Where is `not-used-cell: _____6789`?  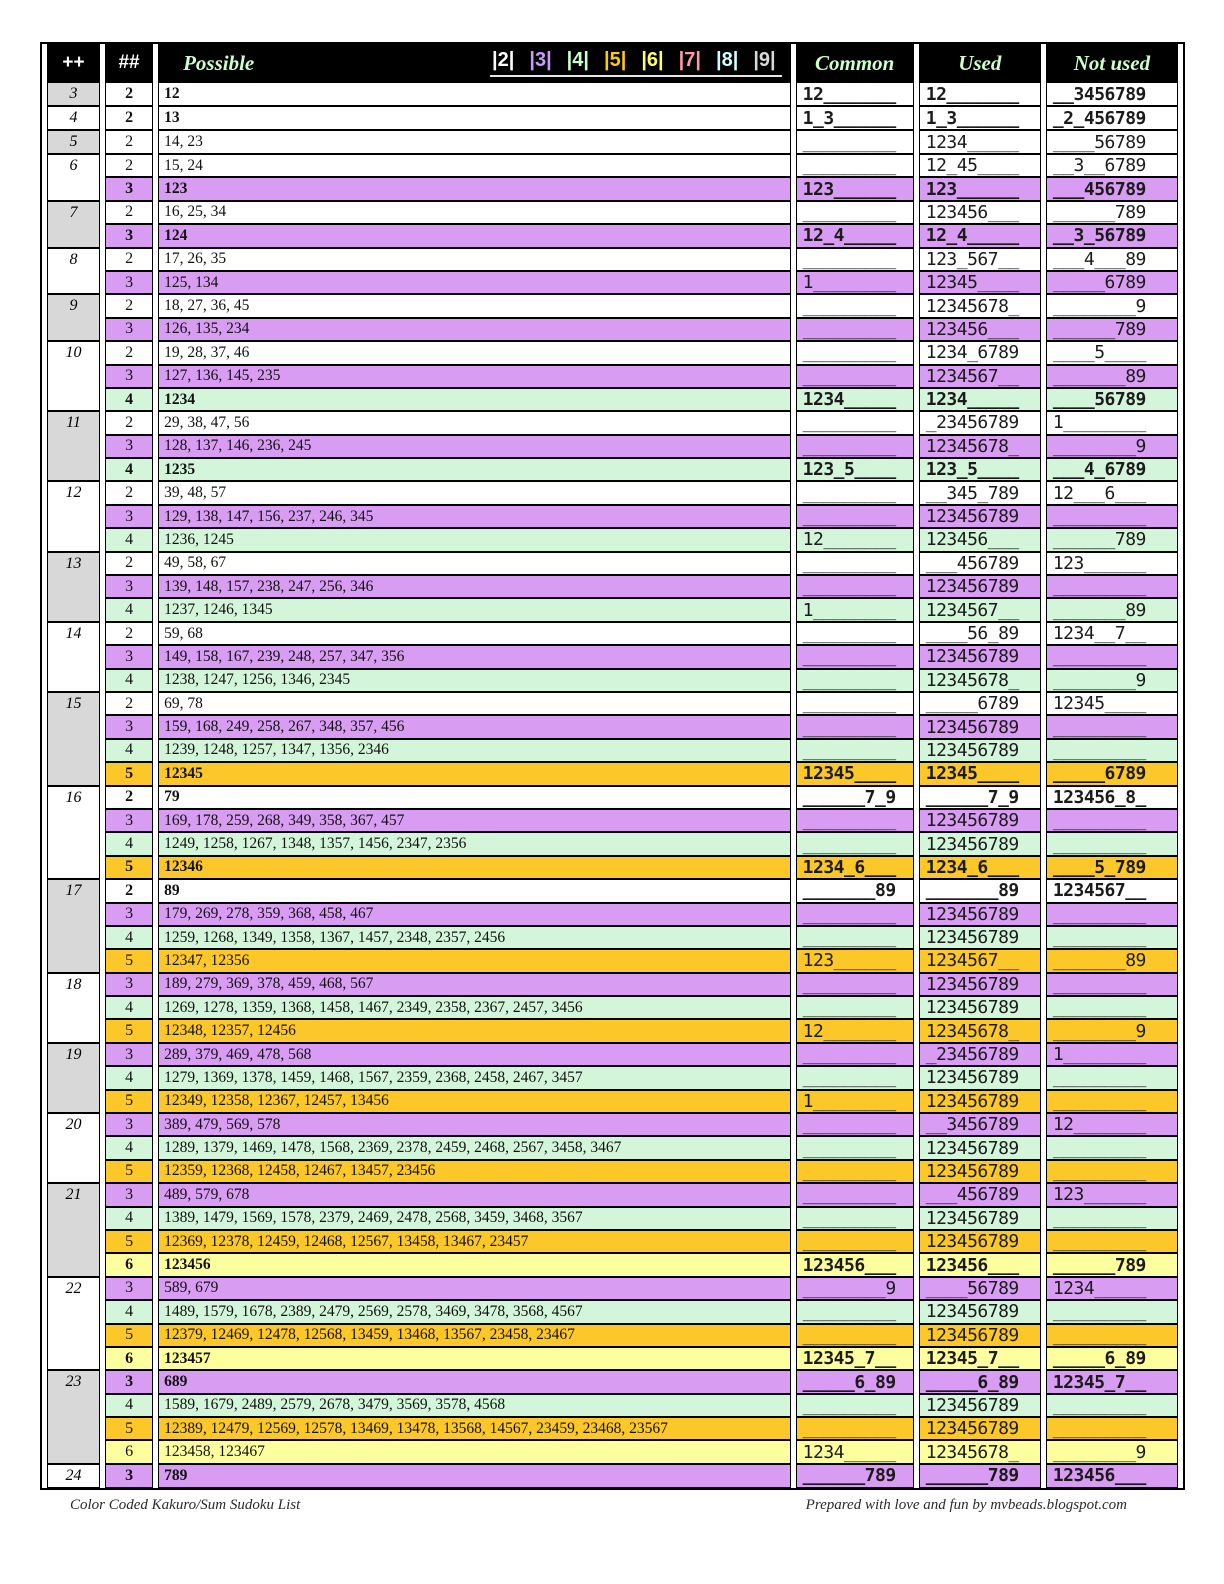 not-used-cell: _____6789 is located at coordinates (1111, 774).